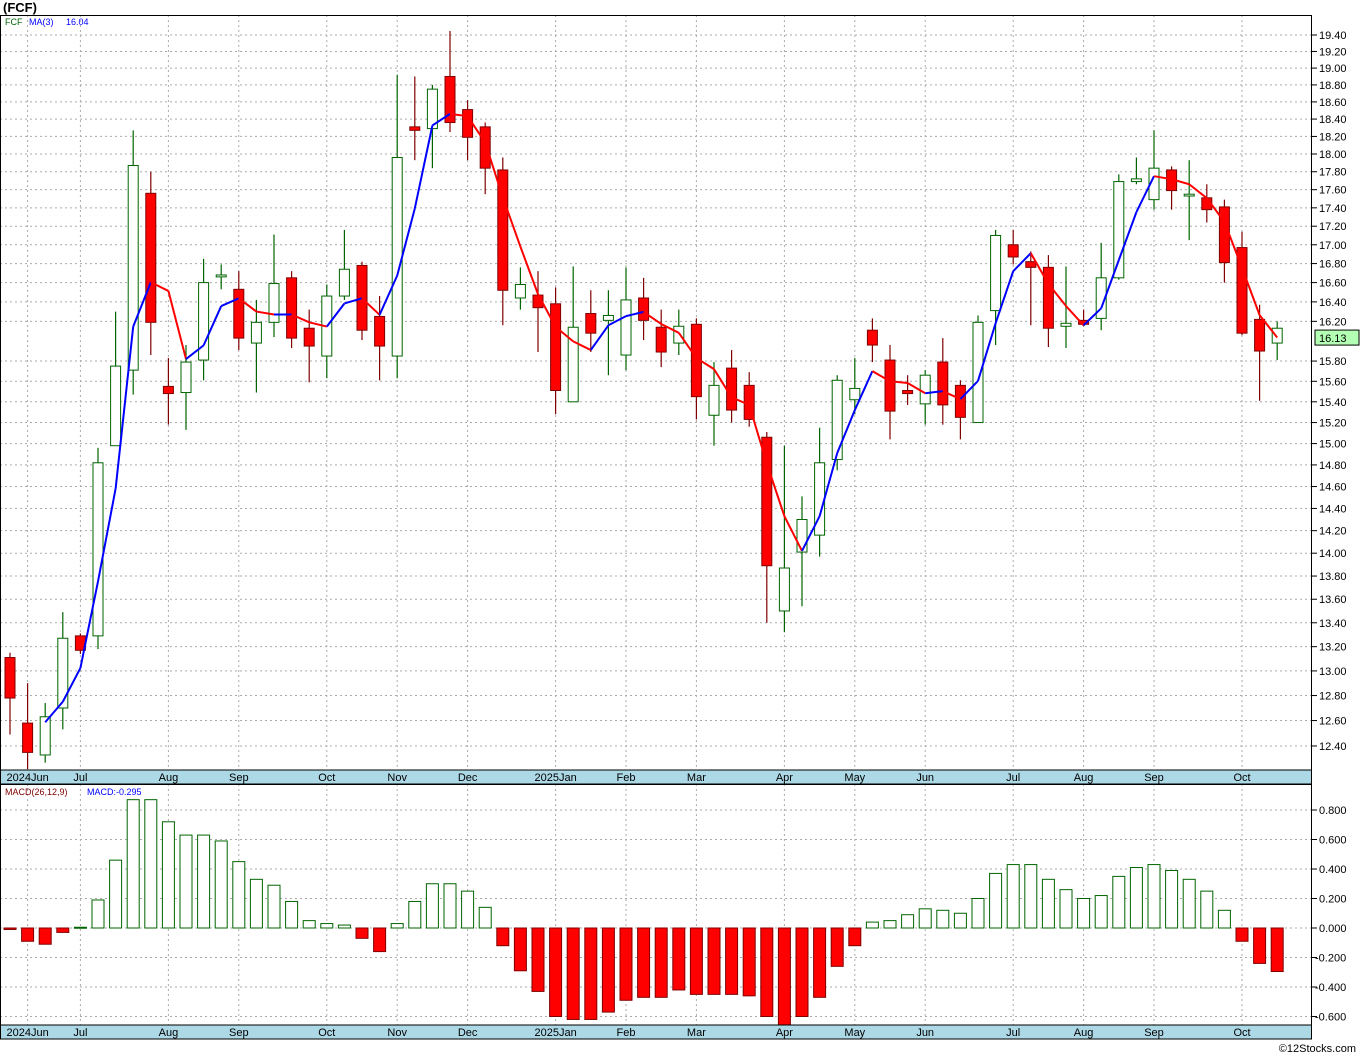 The width and height of the screenshot is (1360, 1061). What do you see at coordinates (169, 778) in the screenshot?
I see `x-axis-month-label: Aug` at bounding box center [169, 778].